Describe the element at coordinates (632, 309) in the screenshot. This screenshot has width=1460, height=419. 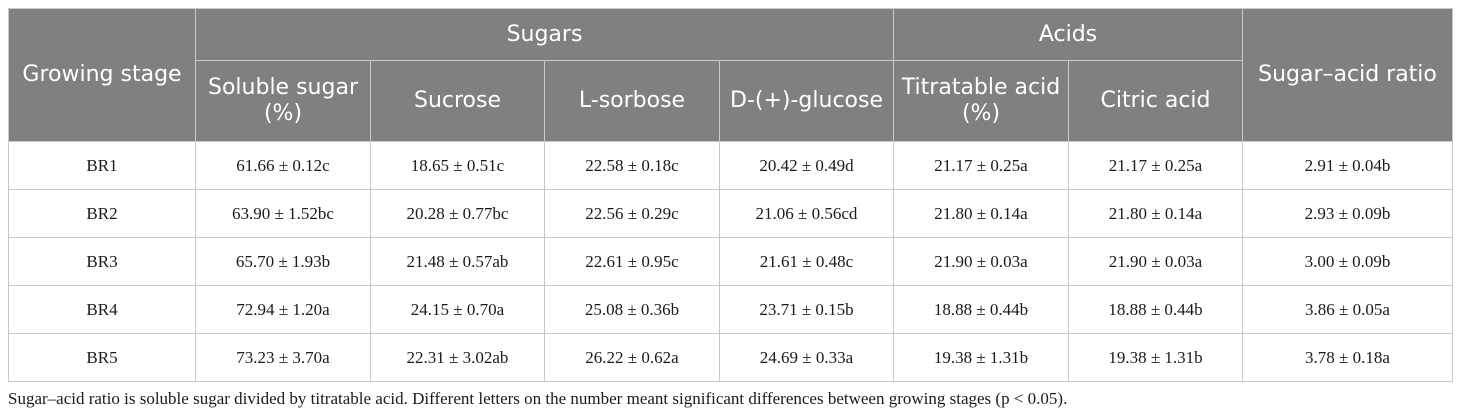
I see `cell-l-sorbose: 25.08 ± 0.36b` at that location.